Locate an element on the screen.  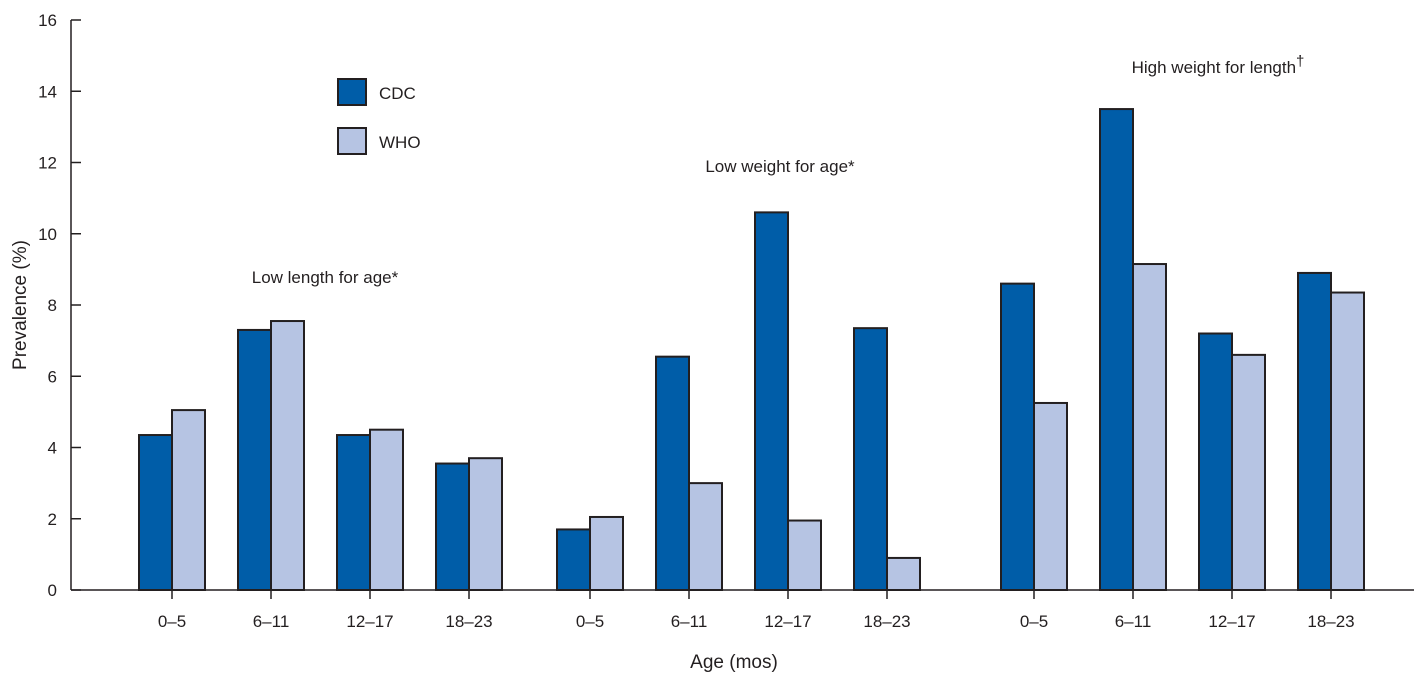
legend-label: WHO is located at coordinates (400, 142).